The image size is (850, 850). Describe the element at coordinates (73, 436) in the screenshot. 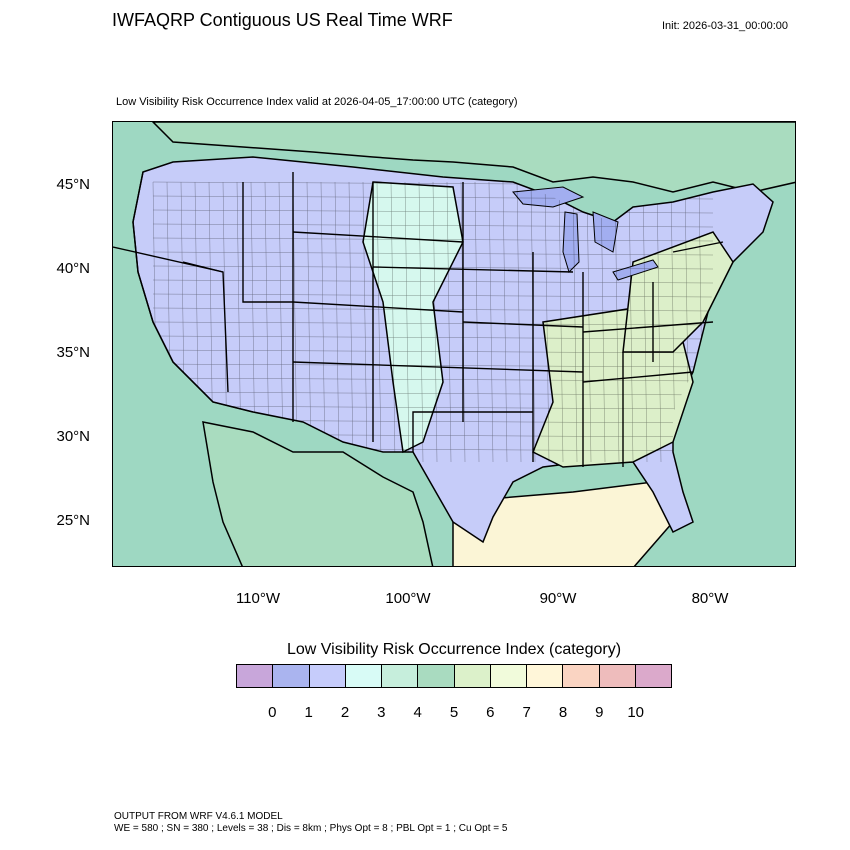

I see `lat-label-30n: 30°N` at that location.